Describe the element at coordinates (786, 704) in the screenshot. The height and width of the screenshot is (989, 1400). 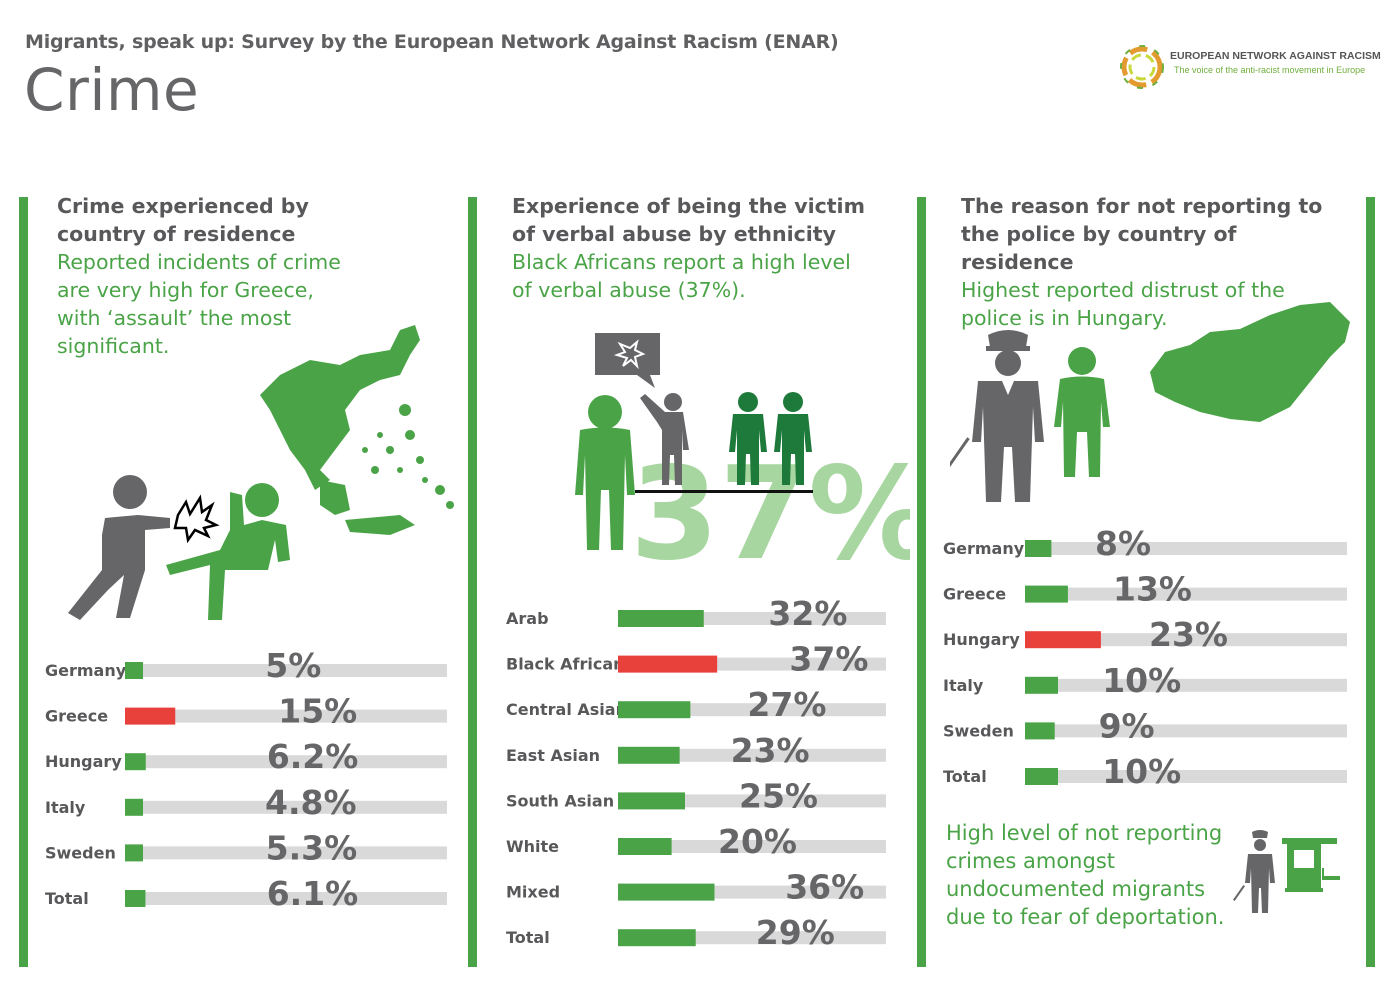
I see `value-label: 27%` at that location.